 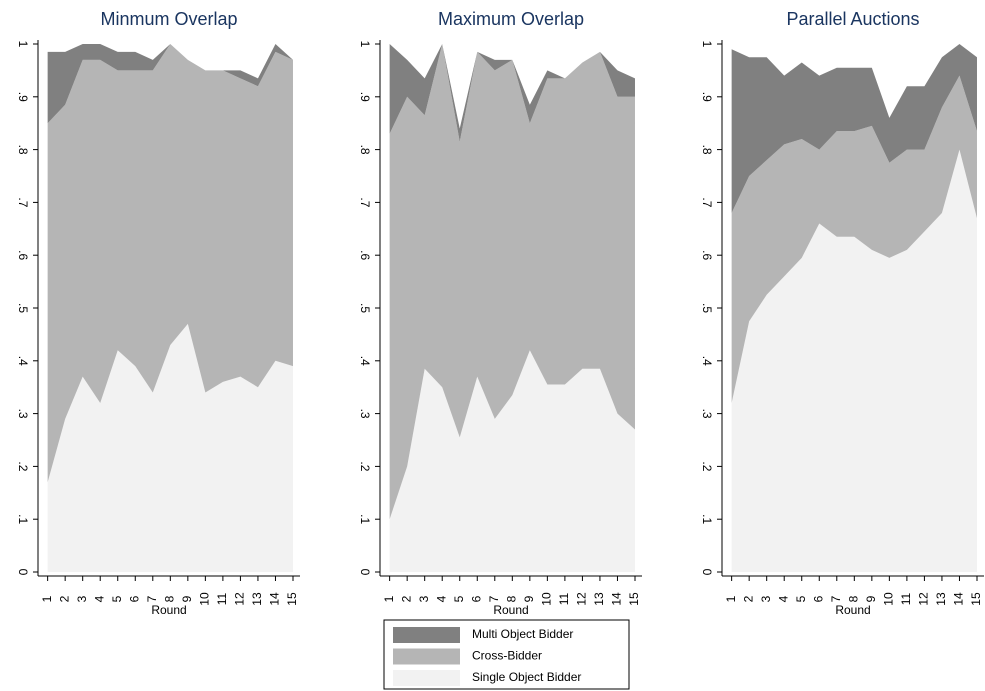 I want to click on legend-label: Cross-Bidder, so click(x=507, y=656).